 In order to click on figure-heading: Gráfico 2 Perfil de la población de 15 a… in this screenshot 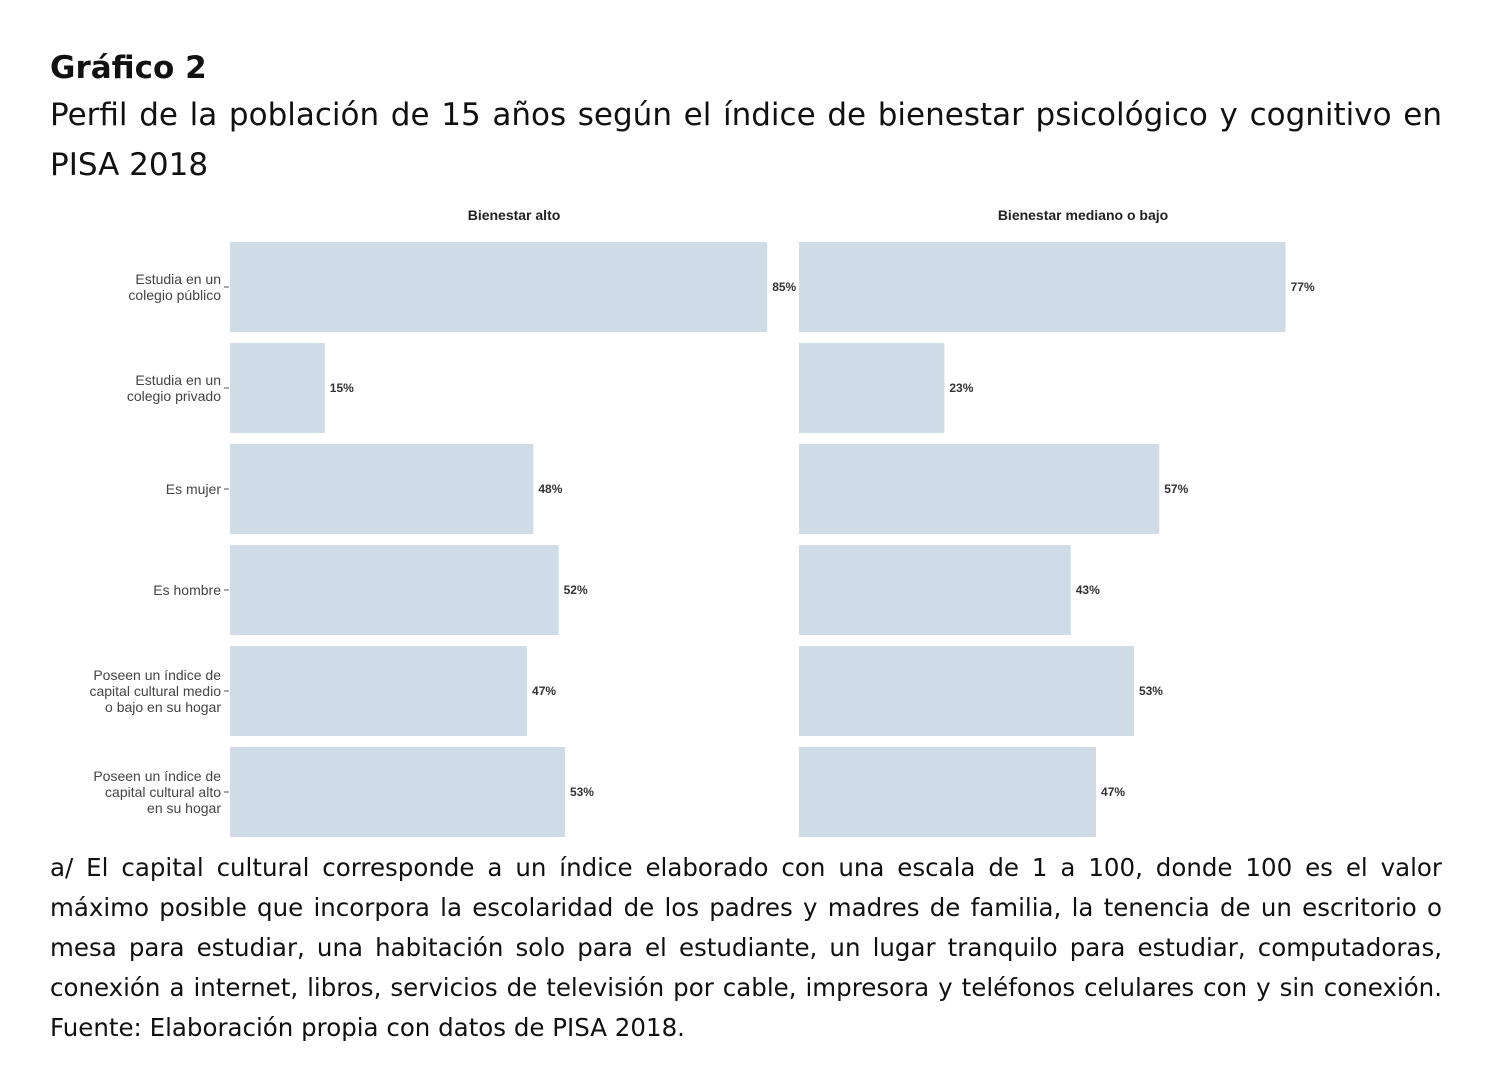, I will do `click(746, 118)`.